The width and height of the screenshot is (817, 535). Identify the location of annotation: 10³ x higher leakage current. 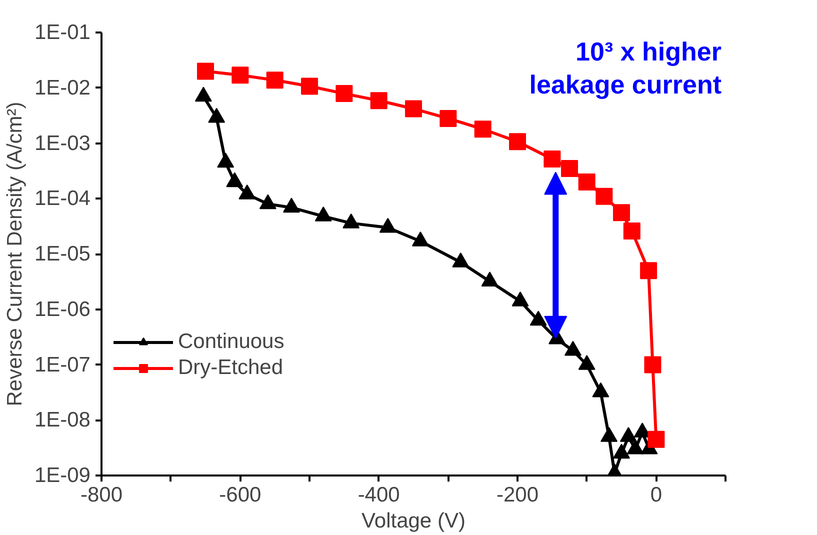
(625, 68).